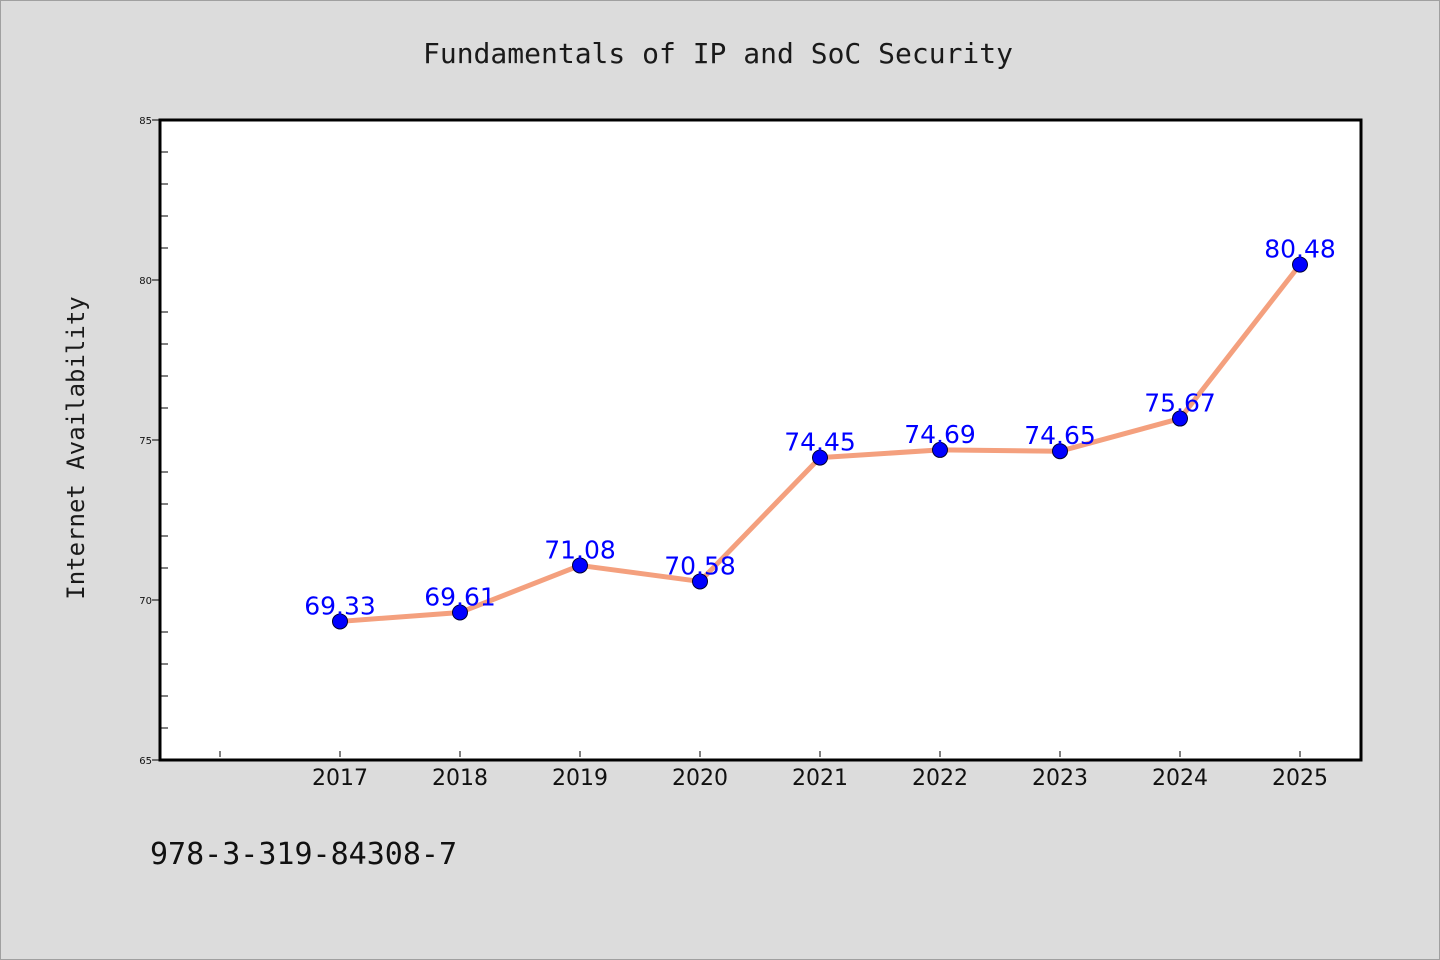 The image size is (1440, 960). I want to click on y-axis-label: Internet Availability, so click(76, 447).